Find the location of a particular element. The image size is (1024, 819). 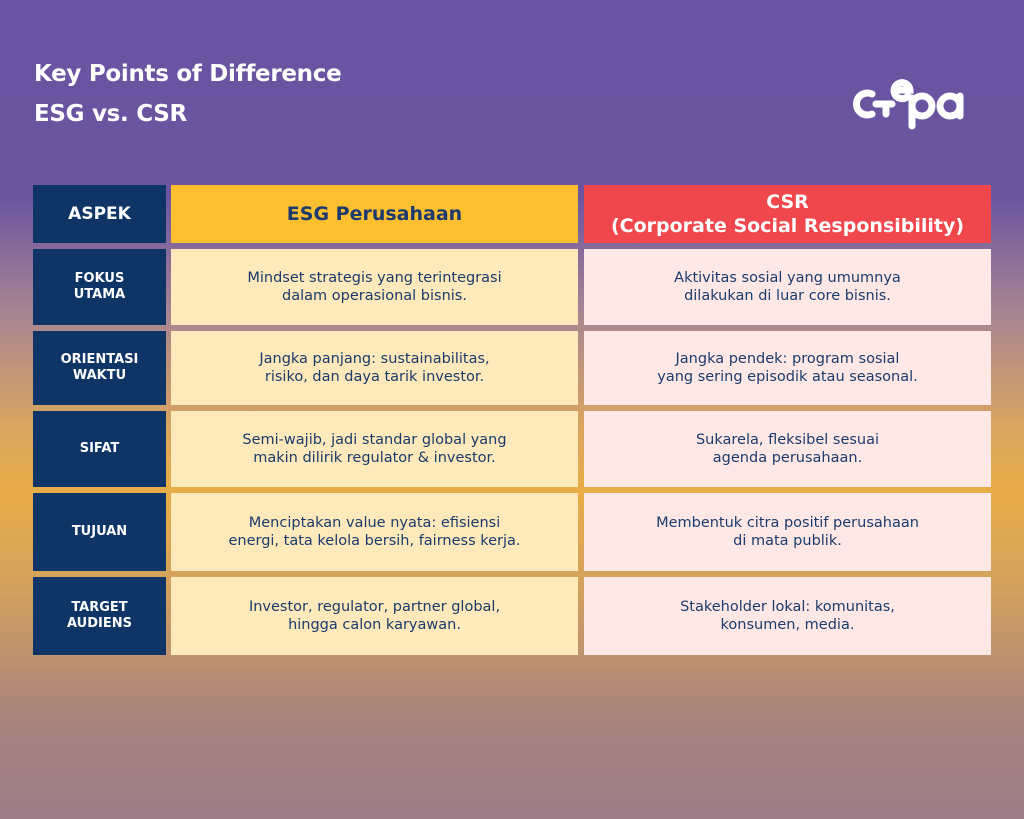

cell-text: agenda perusahaan. is located at coordinates (787, 458).